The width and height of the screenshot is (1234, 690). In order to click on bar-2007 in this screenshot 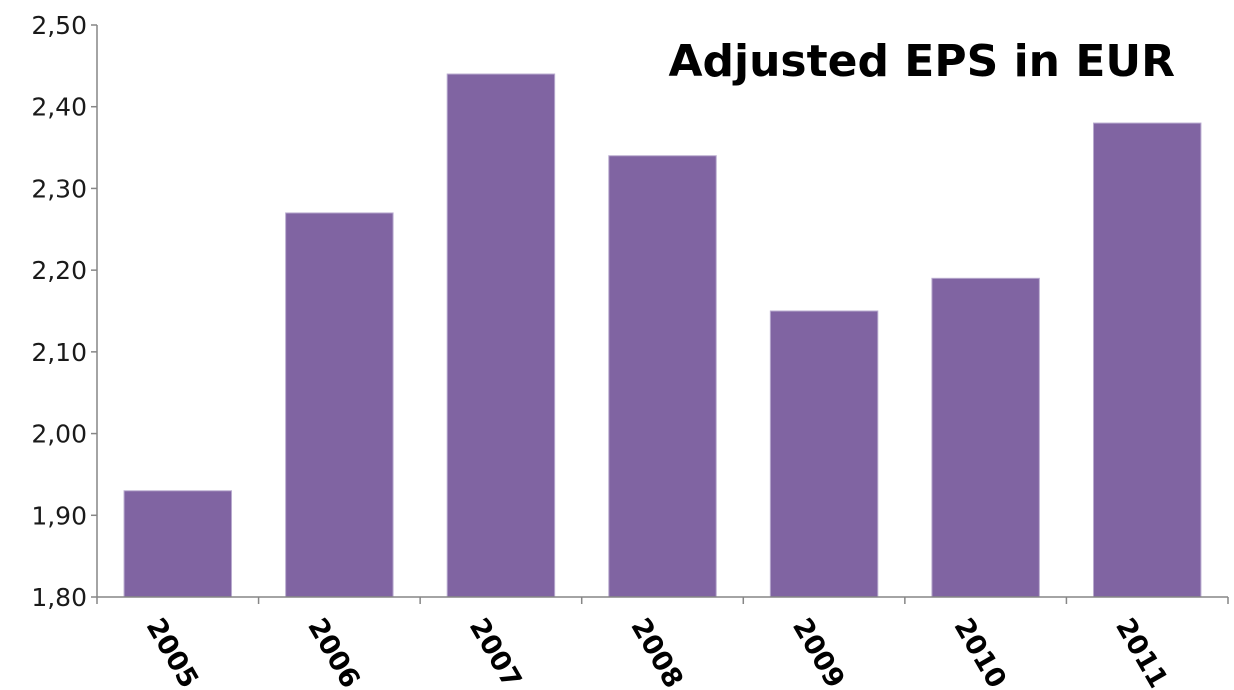, I will do `click(501, 335)`.